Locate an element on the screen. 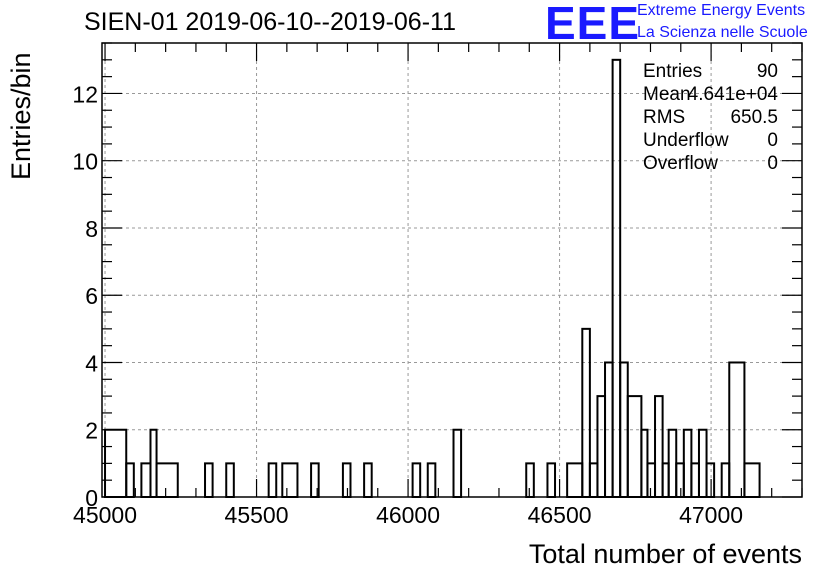 This screenshot has height=572, width=836. y-tick-label: 0 is located at coordinates (91, 498).